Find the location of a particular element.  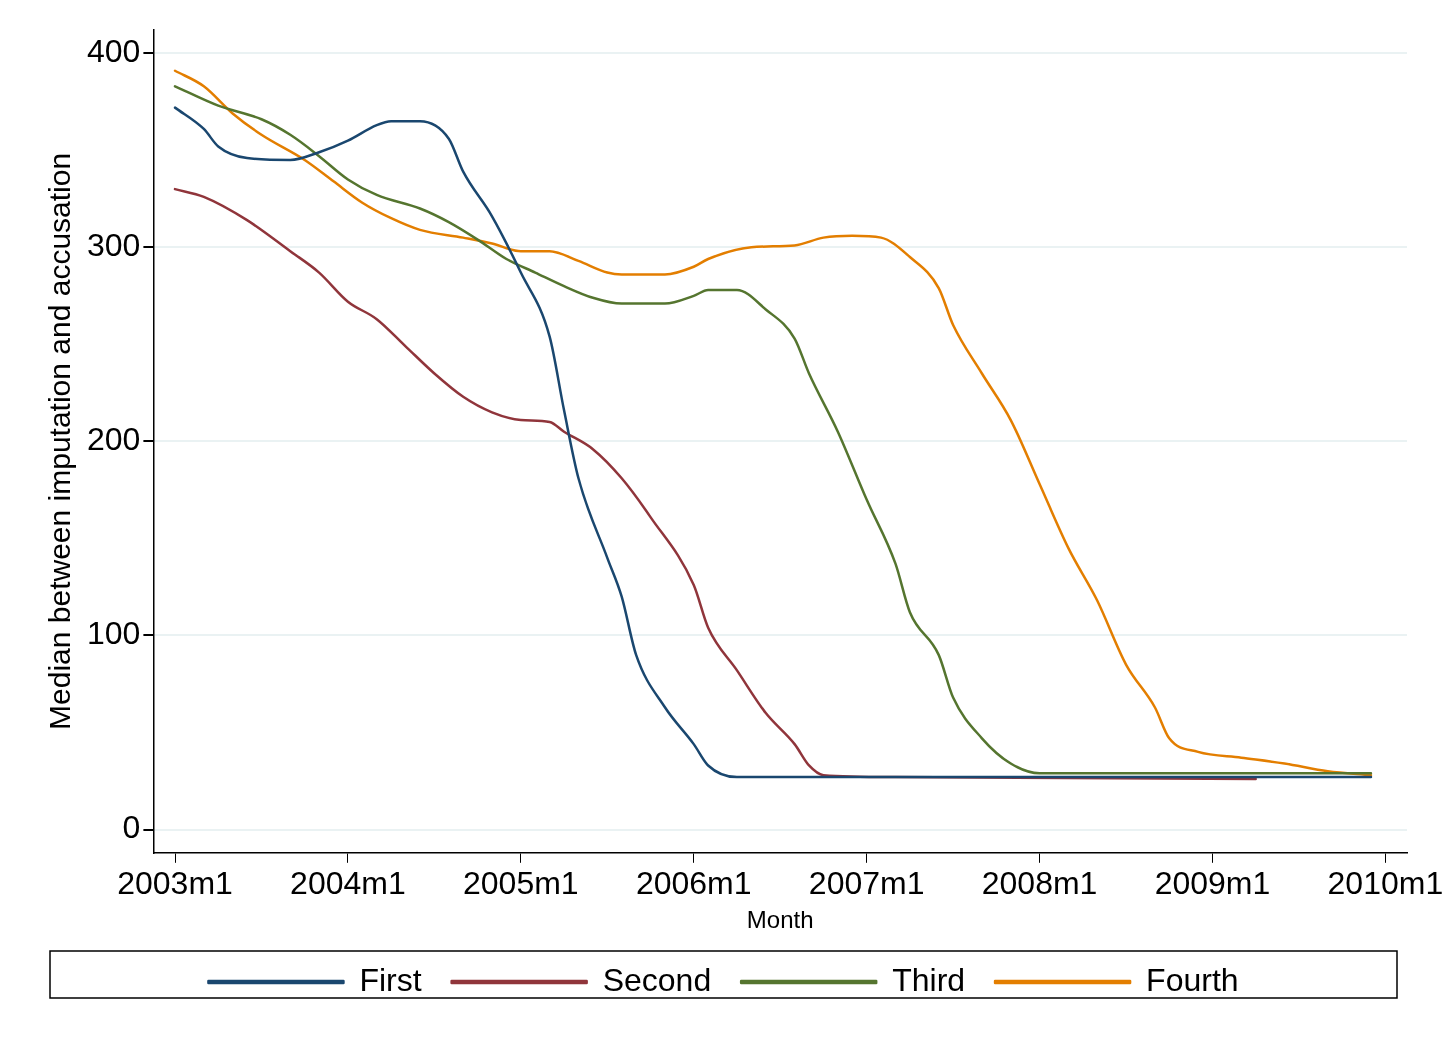

x-tick-label: 2008m1 is located at coordinates (1039, 882).